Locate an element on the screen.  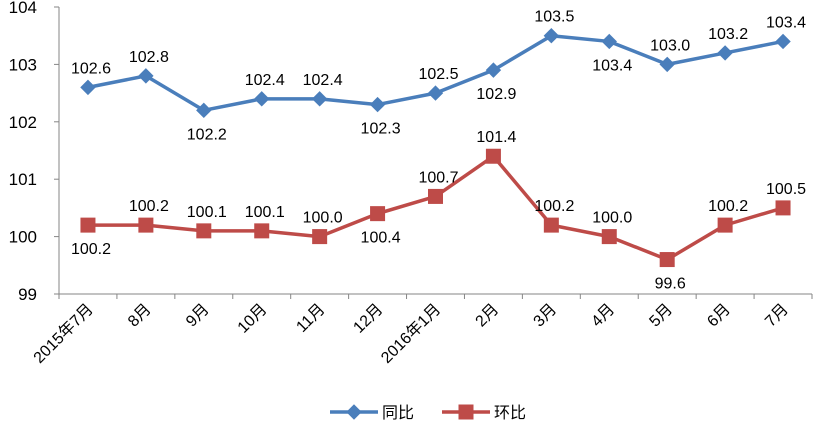
x-tick-label: 10月 is located at coordinates (253, 319).